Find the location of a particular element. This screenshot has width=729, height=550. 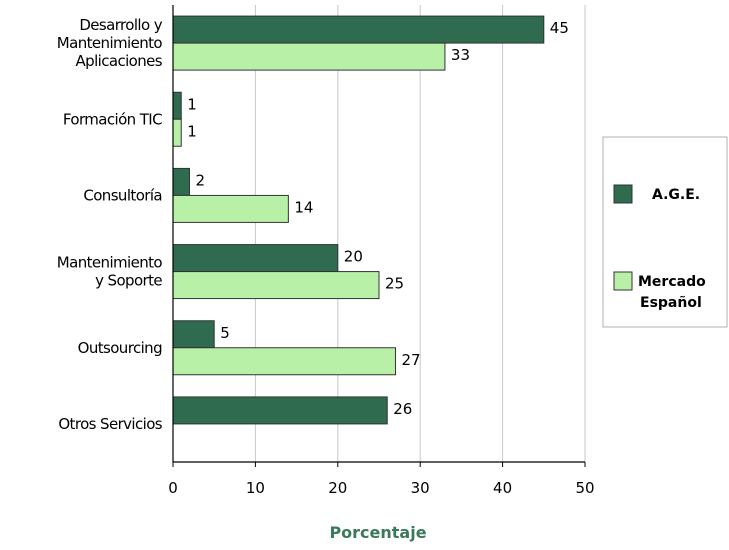

legend-label: A.G.E. is located at coordinates (676, 195).